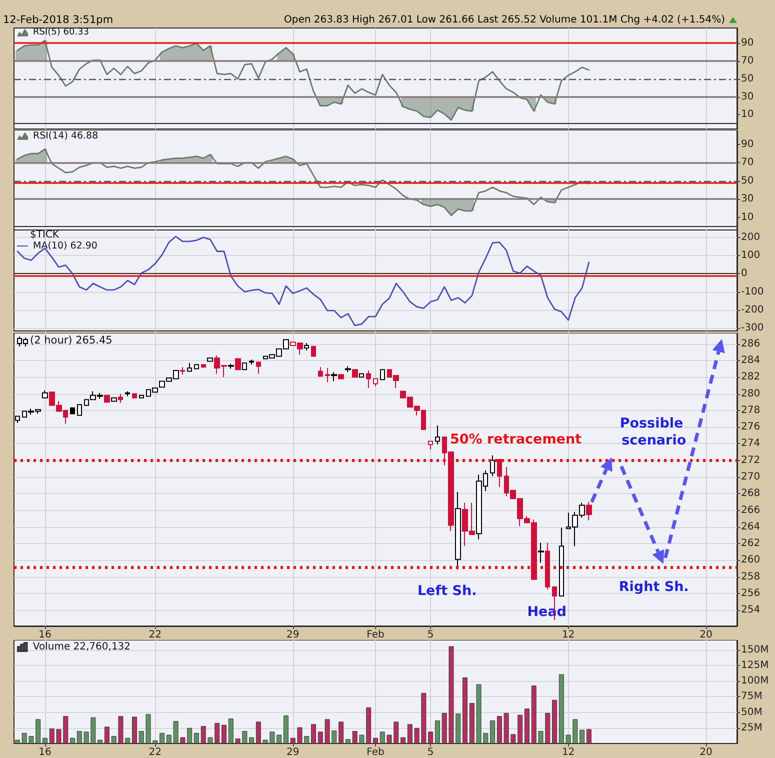  Describe the element at coordinates (755, 650) in the screenshot. I see `y-tick-label: 150M` at that location.